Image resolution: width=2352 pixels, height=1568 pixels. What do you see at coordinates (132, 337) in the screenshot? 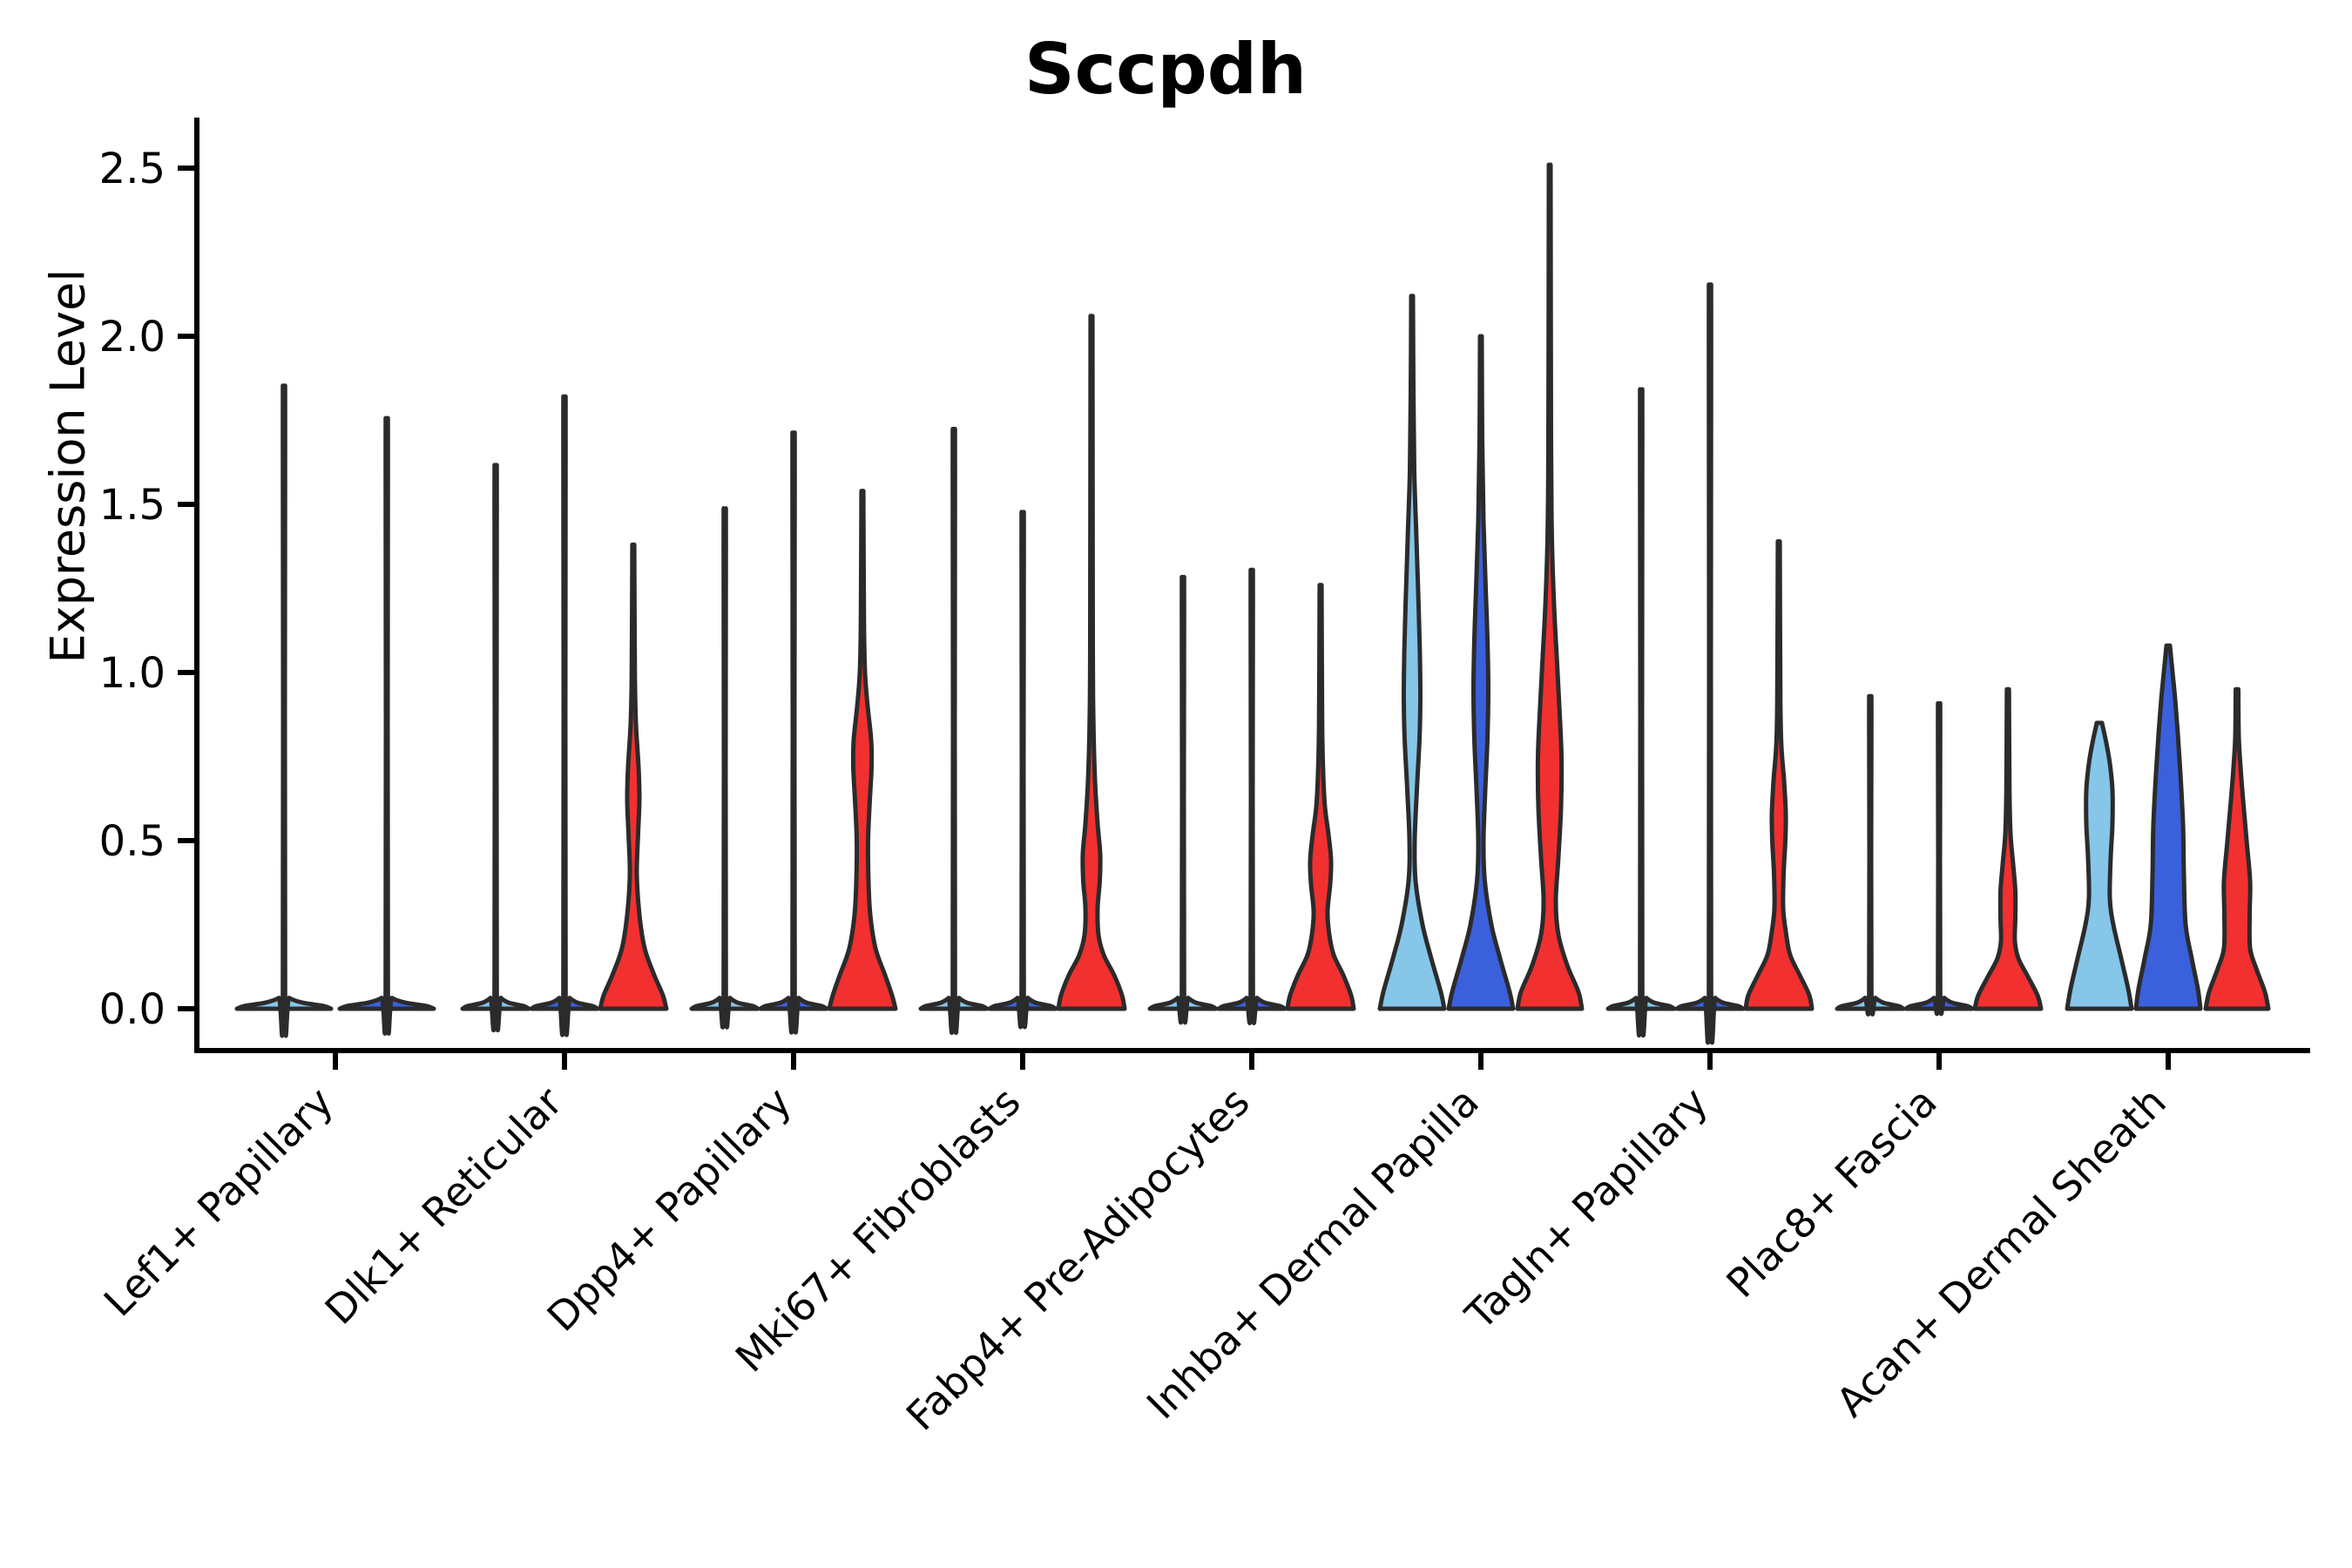
I see `y-tick-label: 2.0` at bounding box center [132, 337].